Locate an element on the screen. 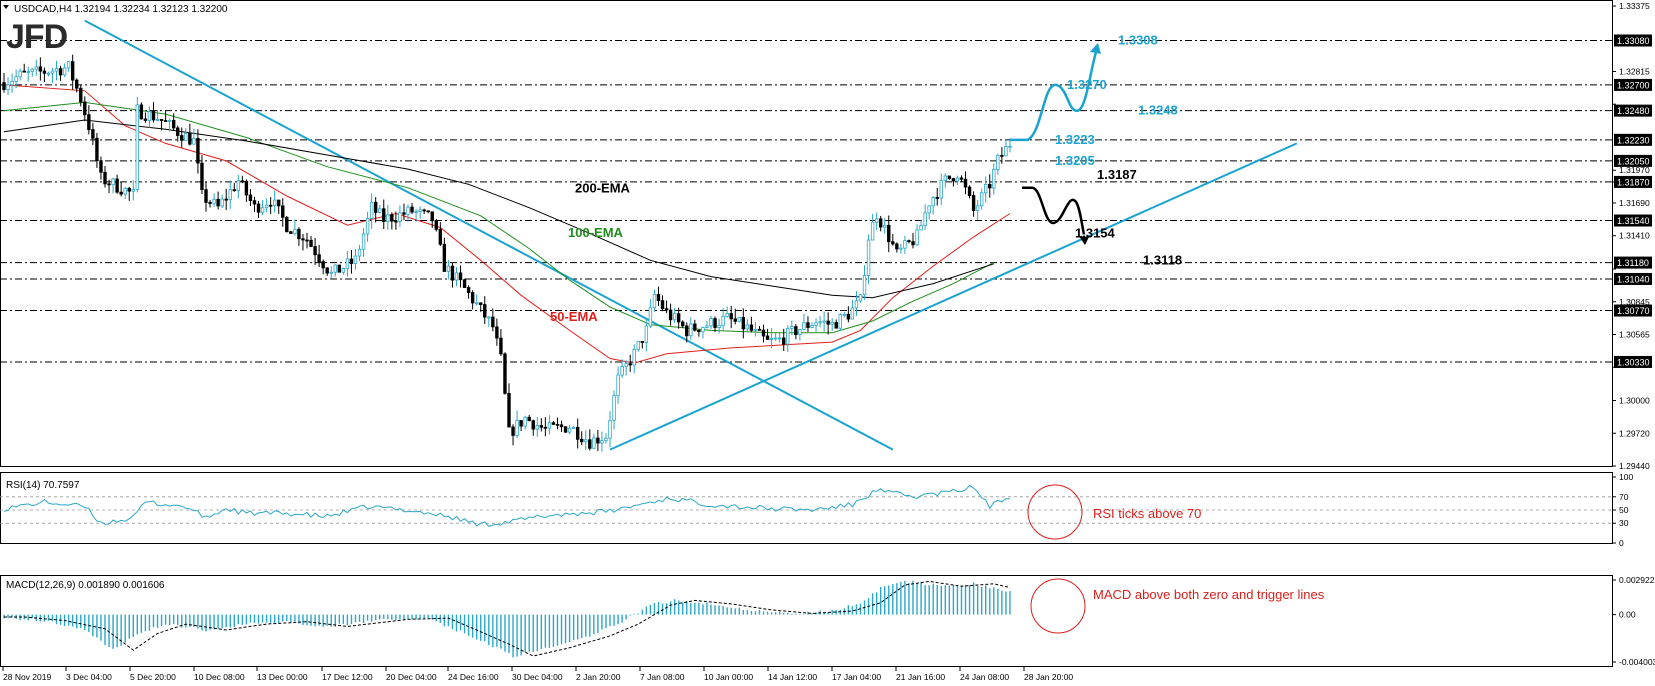 The height and width of the screenshot is (686, 1655). macd-signal-line is located at coordinates (507, 618).